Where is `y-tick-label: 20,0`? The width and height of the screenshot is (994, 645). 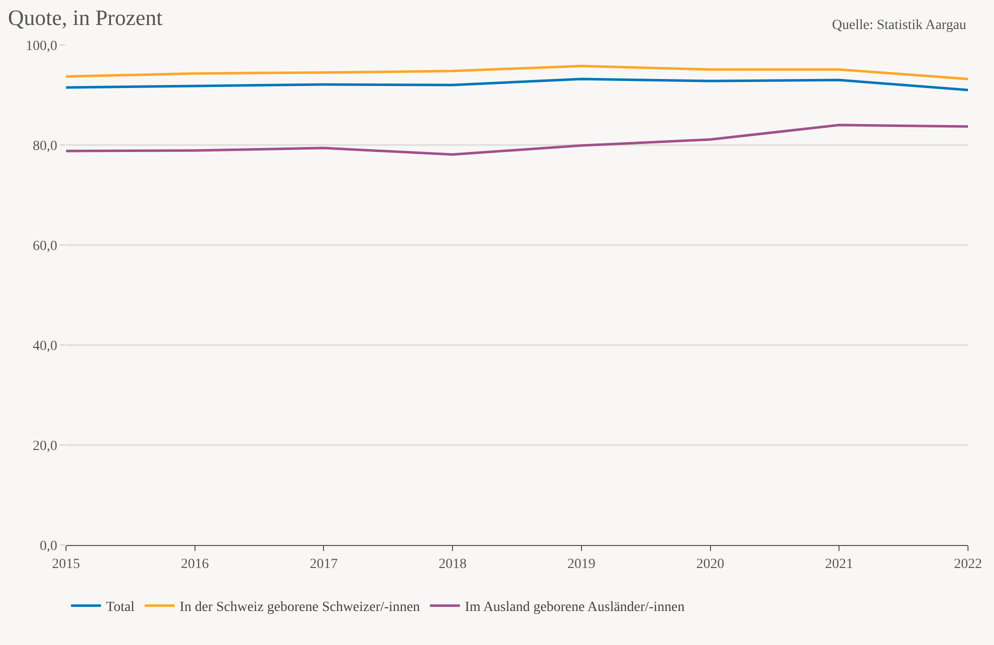 y-tick-label: 20,0 is located at coordinates (45, 446).